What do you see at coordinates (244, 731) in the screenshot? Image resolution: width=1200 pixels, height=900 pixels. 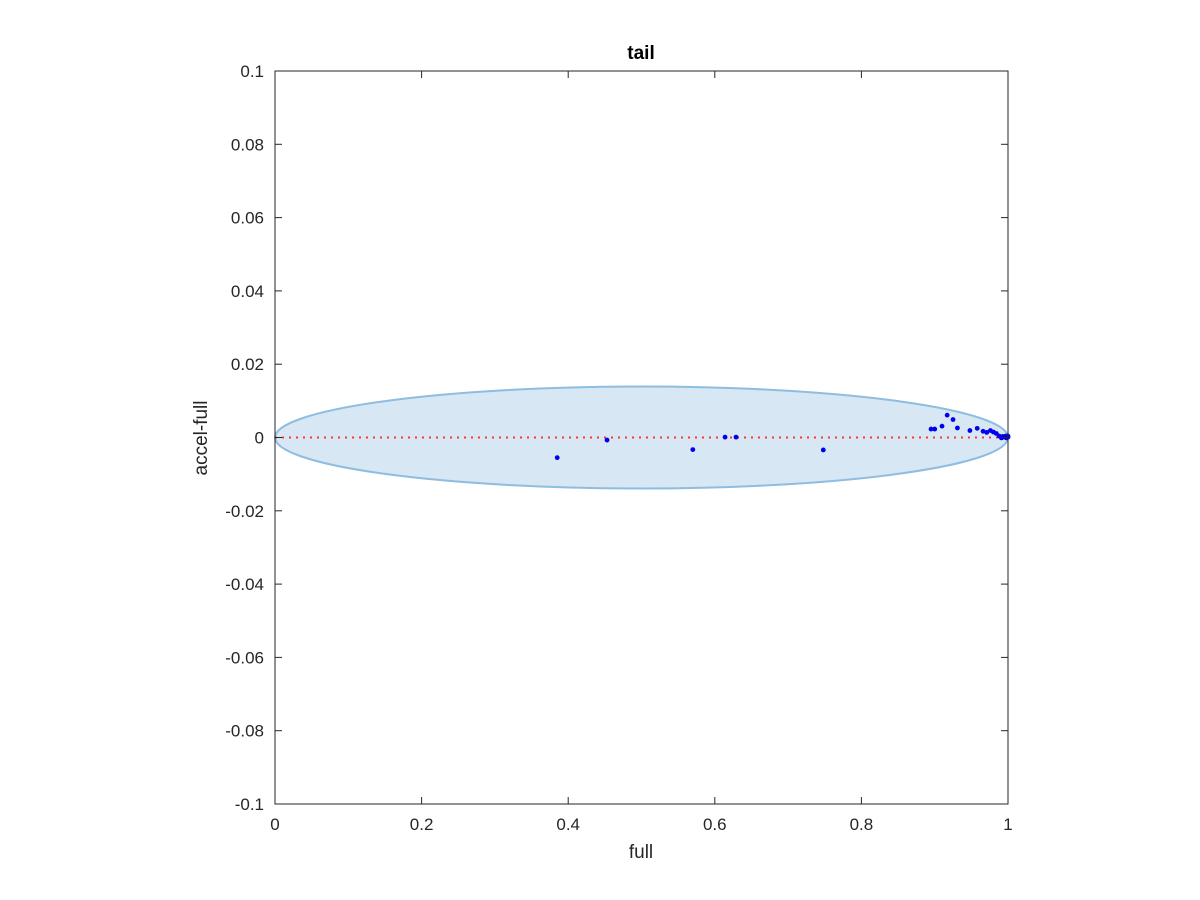 I see `y-tick-label: -0.08` at bounding box center [244, 731].